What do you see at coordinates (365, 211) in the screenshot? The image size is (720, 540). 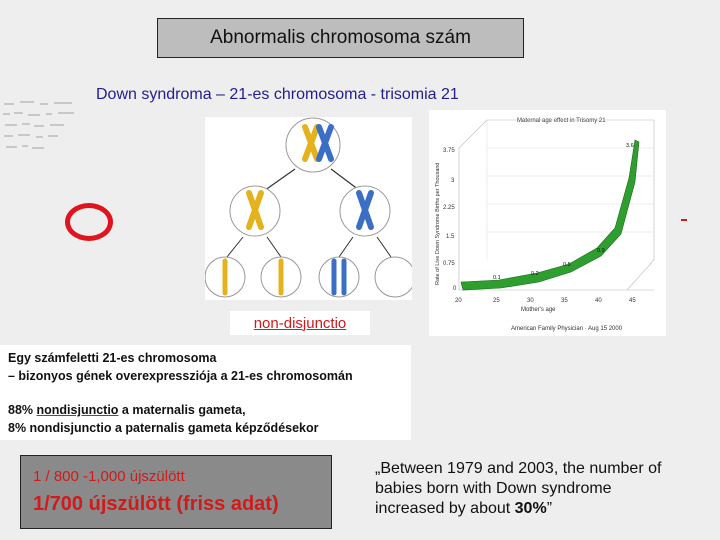 I see `daughter-cell-right` at bounding box center [365, 211].